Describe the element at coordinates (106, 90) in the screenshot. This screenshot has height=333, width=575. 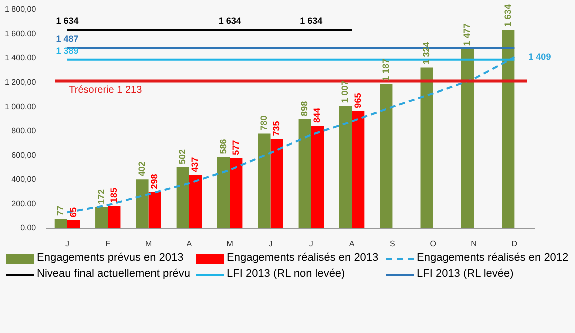
I see `ref-line-label: Trésorerie 1 213` at that location.